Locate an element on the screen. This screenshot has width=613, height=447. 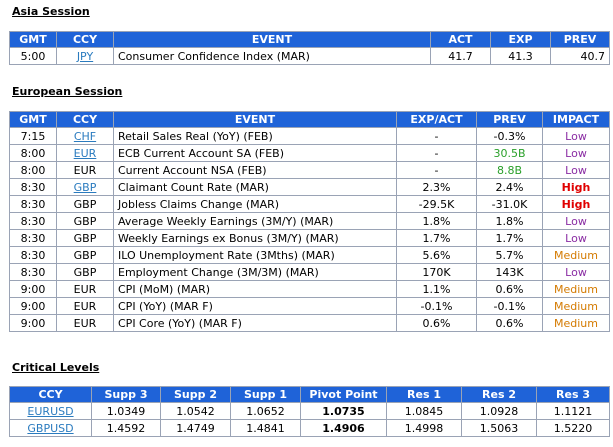
event-cell: Claimant Count Rate (MAR) is located at coordinates (255, 187).